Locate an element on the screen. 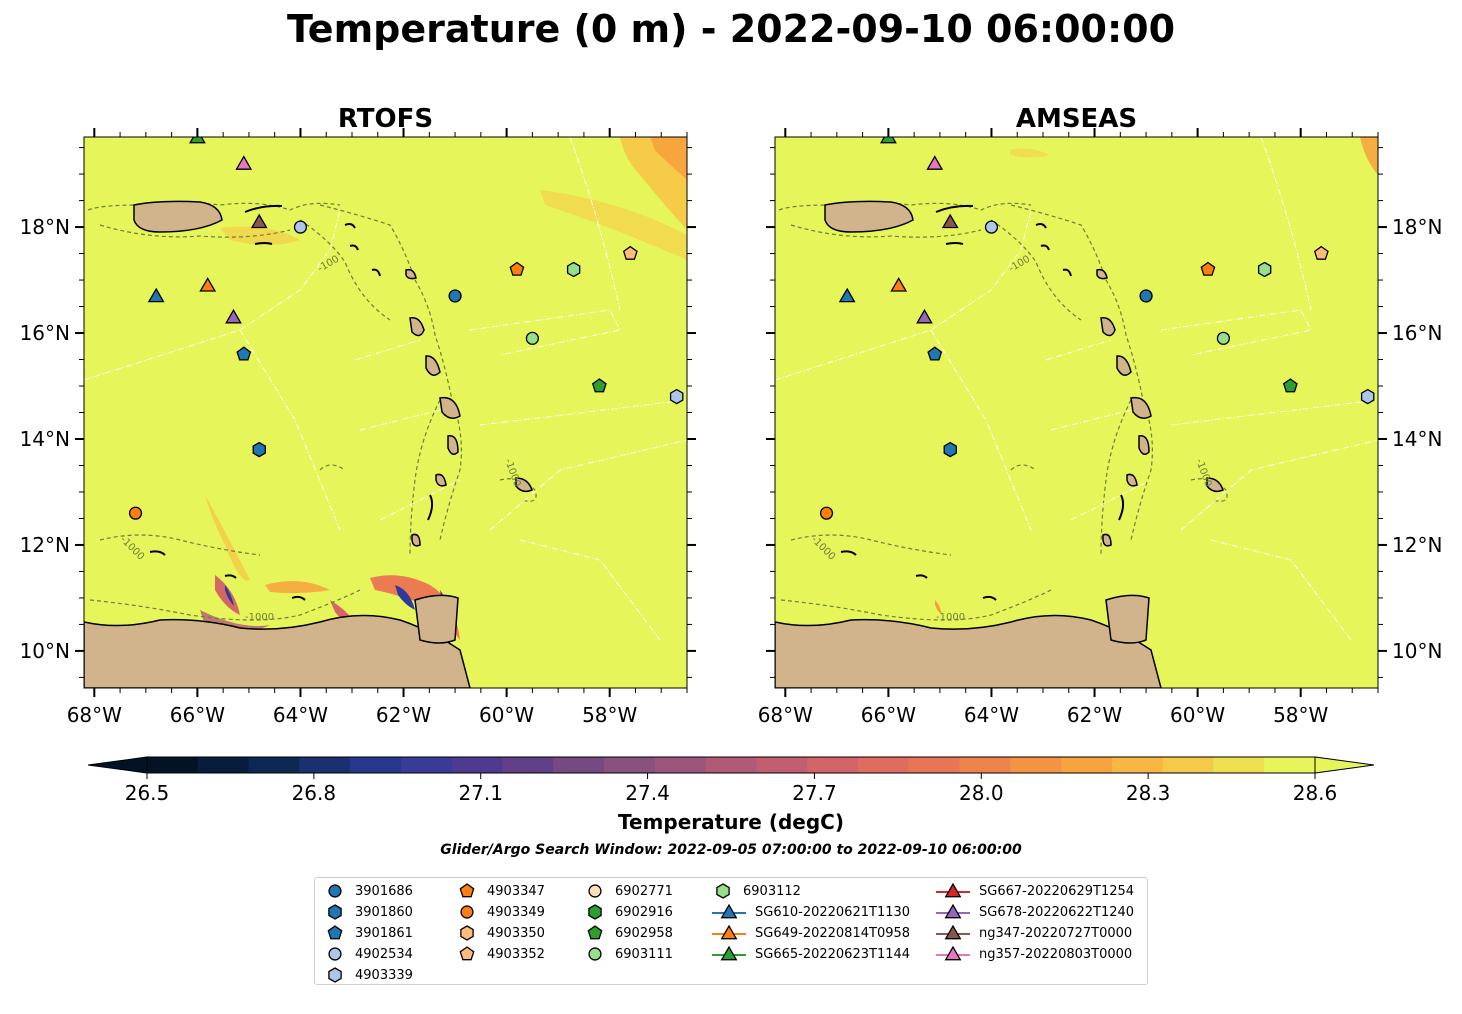 Image resolution: width=1462 pixels, height=1014 pixels. x-tick-label: 66°W is located at coordinates (197, 715).